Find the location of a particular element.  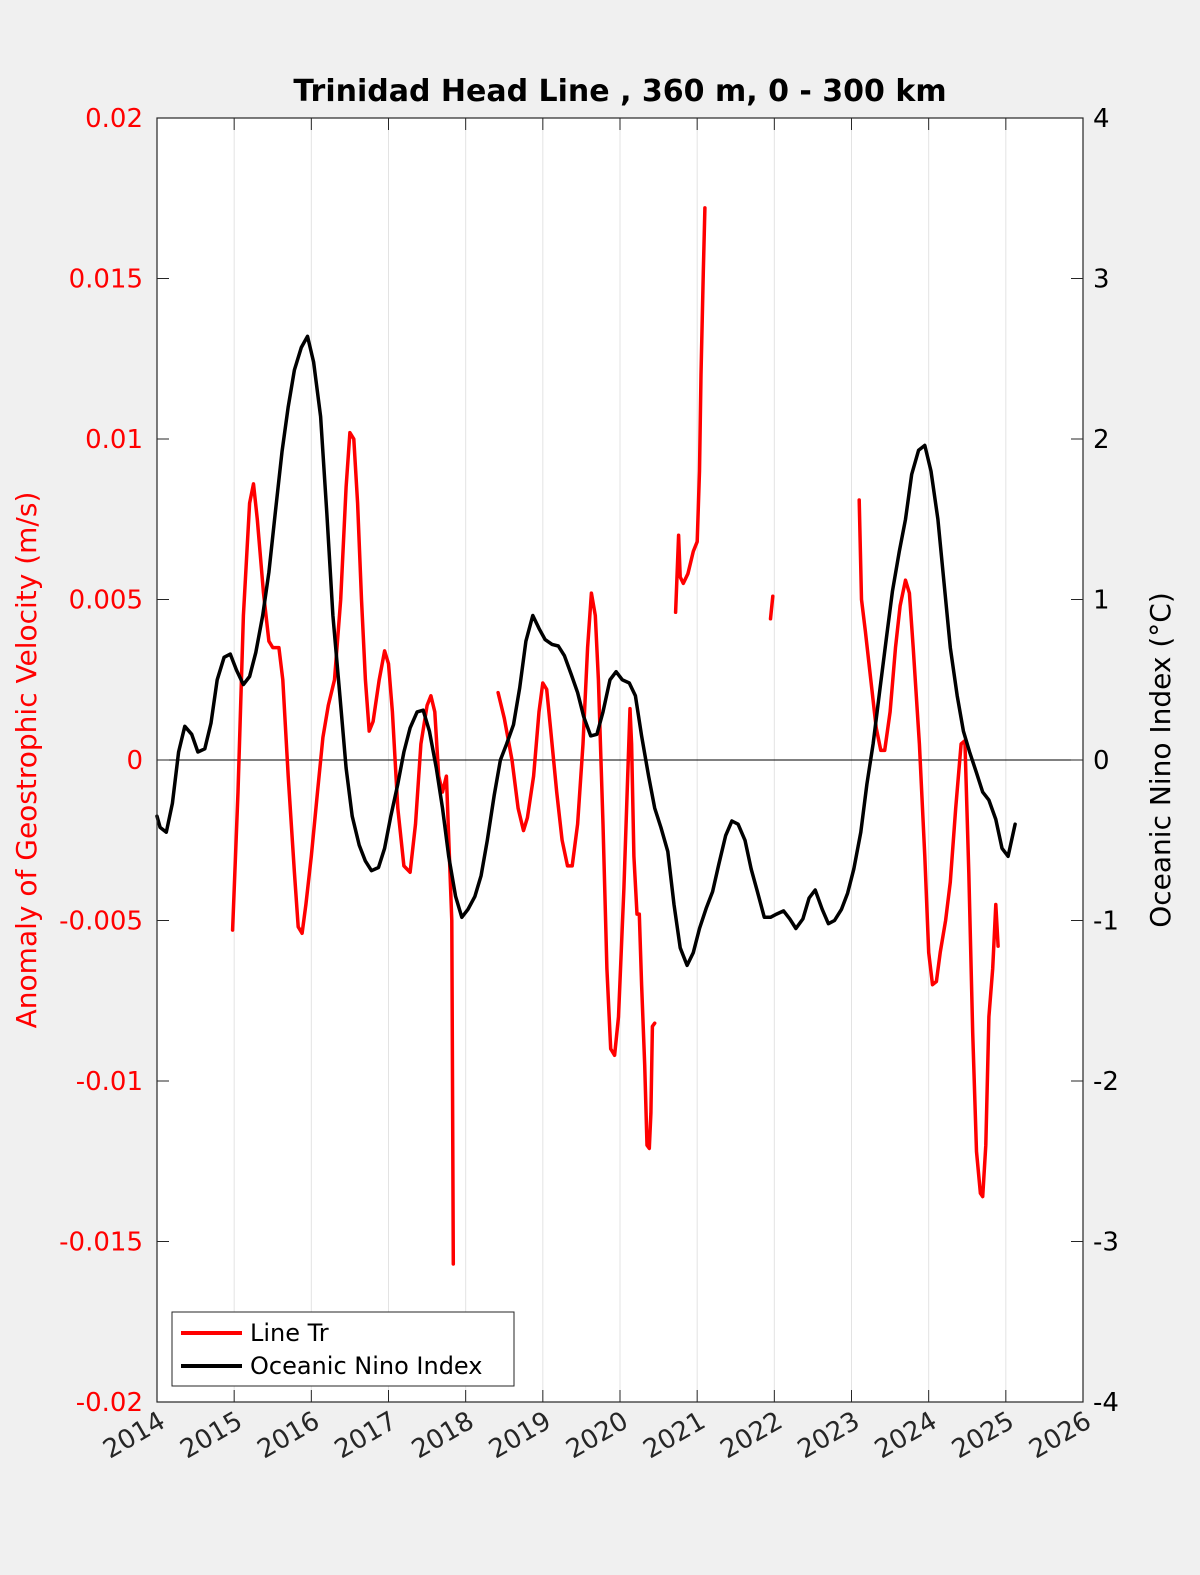

x-tick-label: 2021 is located at coordinates (674, 1435).